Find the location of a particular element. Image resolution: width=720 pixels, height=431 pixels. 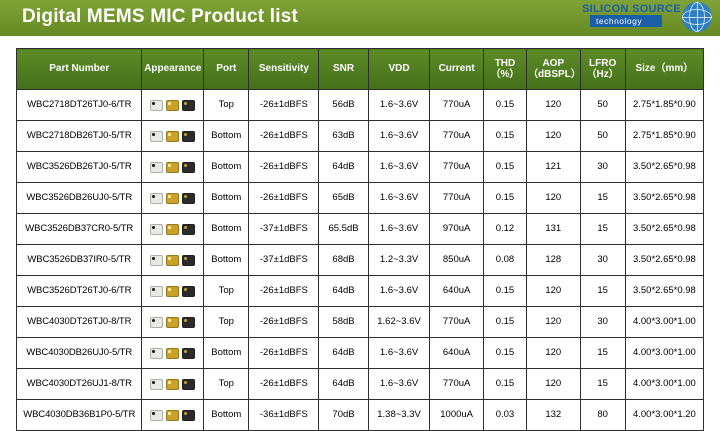

column-header-size: Size（mm） is located at coordinates (664, 69).